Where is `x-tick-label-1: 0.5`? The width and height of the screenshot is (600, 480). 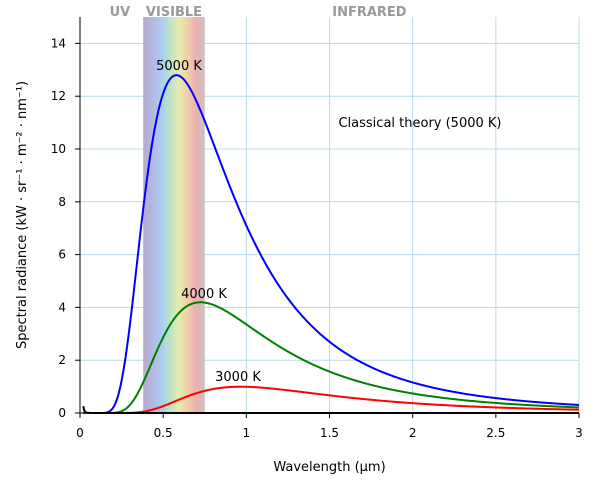
x-tick-label-1: 0.5 is located at coordinates (163, 433).